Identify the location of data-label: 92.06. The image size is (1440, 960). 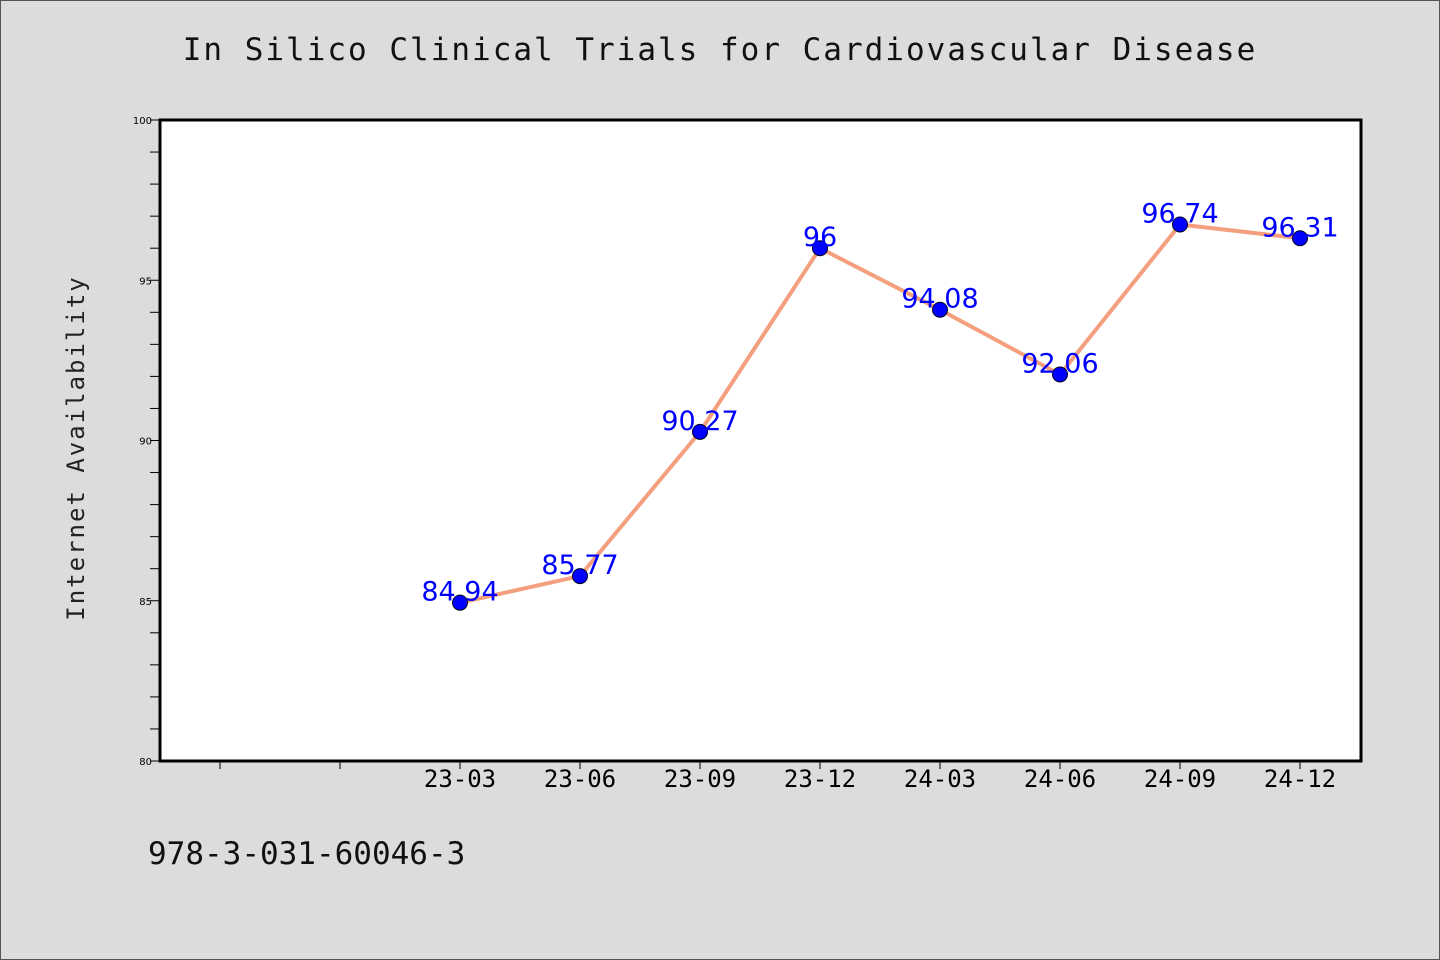
(1059, 363).